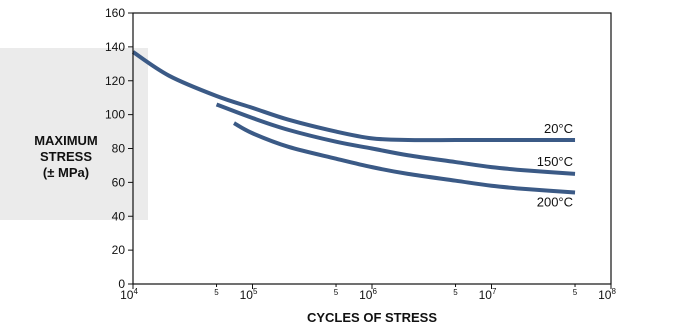 The height and width of the screenshot is (326, 673). I want to click on x-tick-label: 10⁴, so click(129, 294).